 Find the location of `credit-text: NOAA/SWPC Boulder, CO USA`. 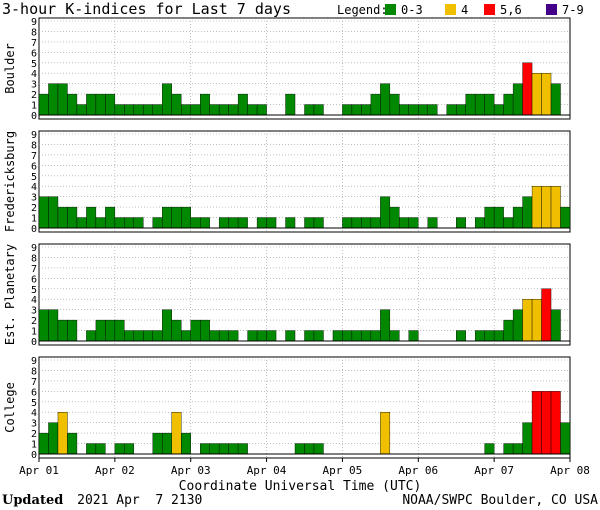

credit-text: NOAA/SWPC Boulder, CO USA is located at coordinates (500, 500).